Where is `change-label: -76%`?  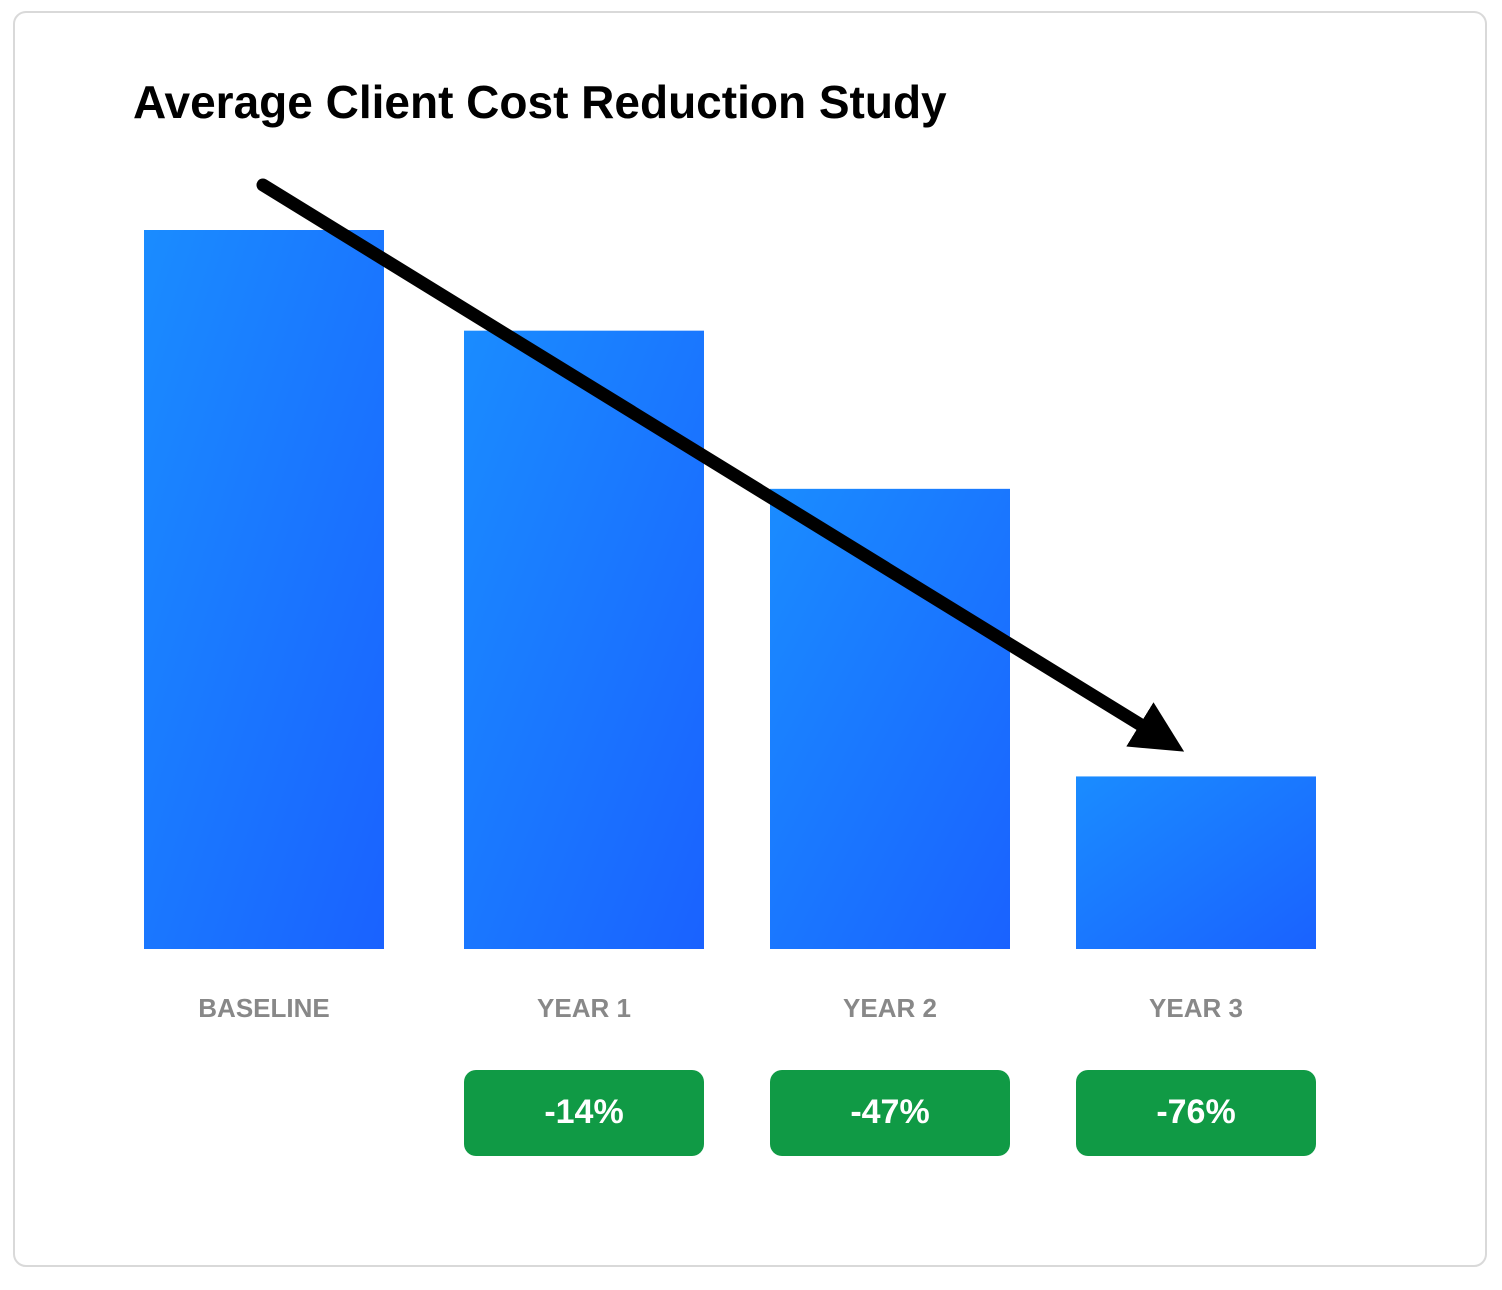
change-label: -76% is located at coordinates (1195, 1112).